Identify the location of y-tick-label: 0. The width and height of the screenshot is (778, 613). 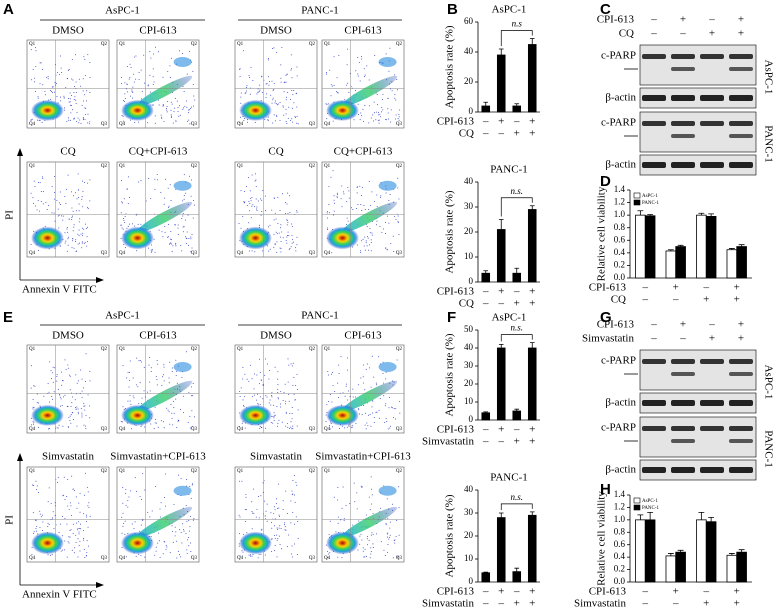
(471, 111).